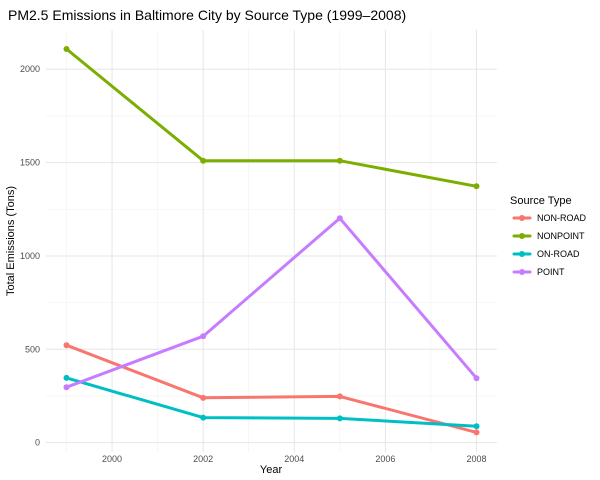 The width and height of the screenshot is (600, 480). I want to click on x-tick-label: 2004, so click(294, 459).